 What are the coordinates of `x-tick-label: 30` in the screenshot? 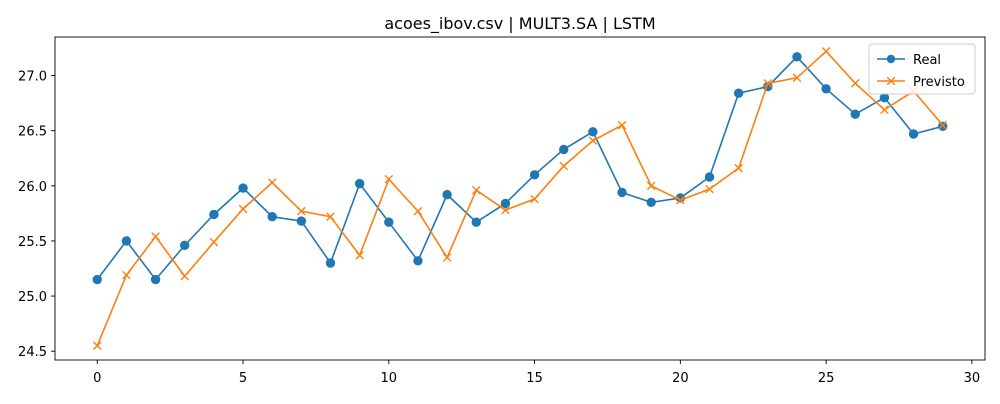 It's located at (972, 378).